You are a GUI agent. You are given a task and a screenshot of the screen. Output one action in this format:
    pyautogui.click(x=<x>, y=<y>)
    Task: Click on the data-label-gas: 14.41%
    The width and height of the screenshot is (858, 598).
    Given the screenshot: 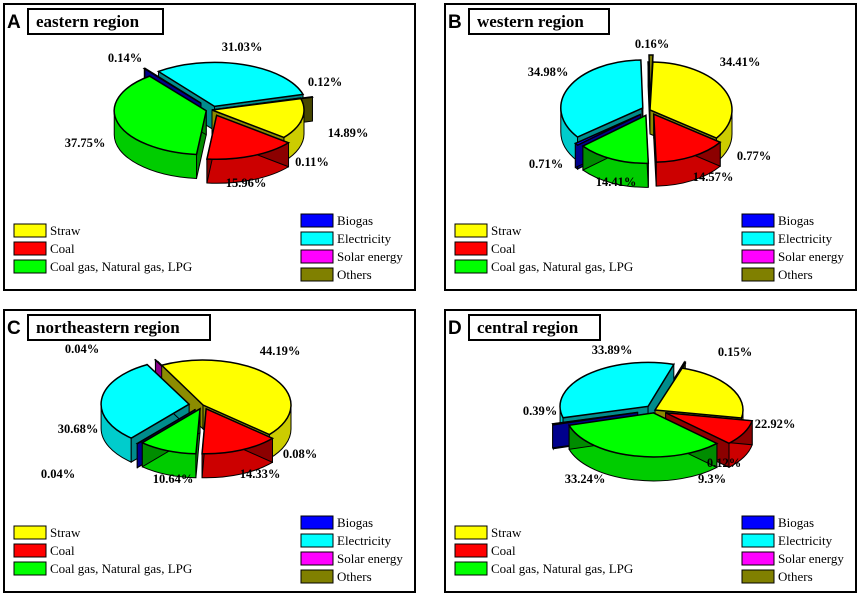 What is the action you would take?
    pyautogui.click(x=616, y=182)
    